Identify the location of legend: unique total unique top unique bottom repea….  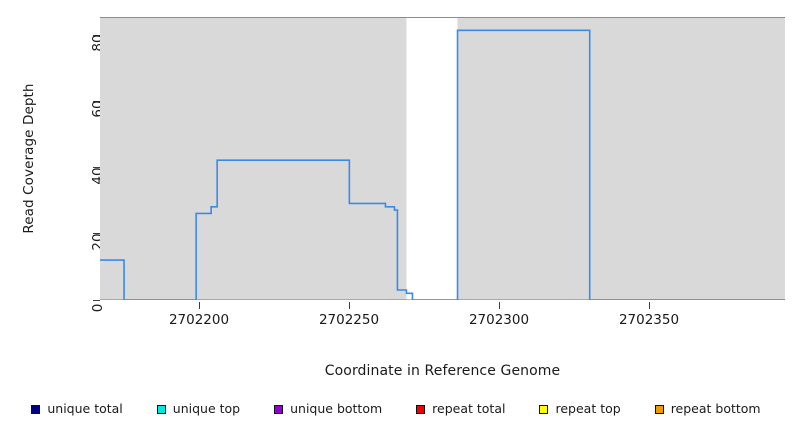
(396, 409).